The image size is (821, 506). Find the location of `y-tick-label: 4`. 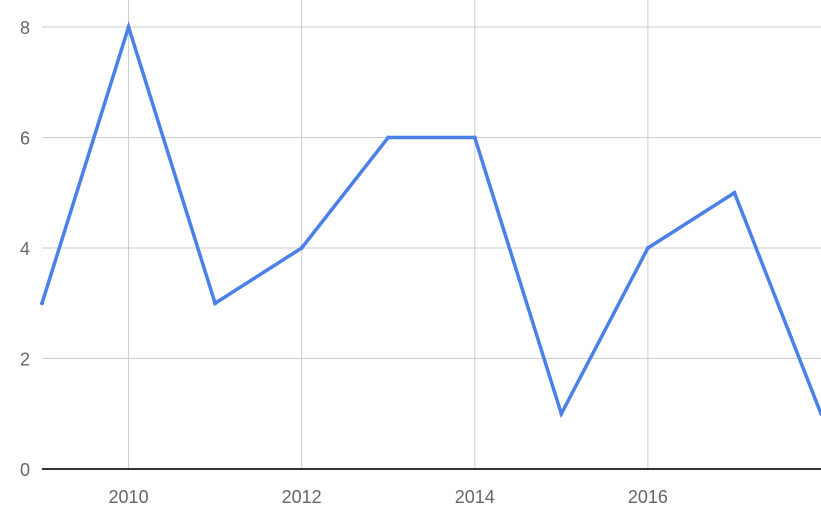

y-tick-label: 4 is located at coordinates (25, 249).